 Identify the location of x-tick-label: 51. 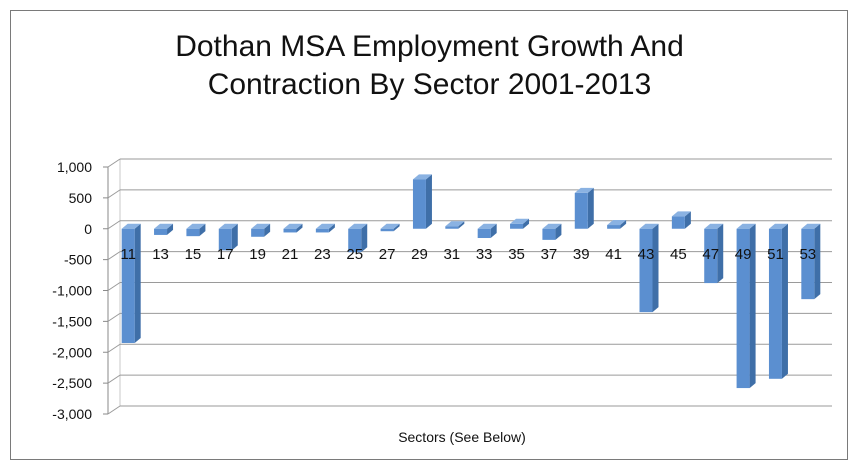
(775, 254).